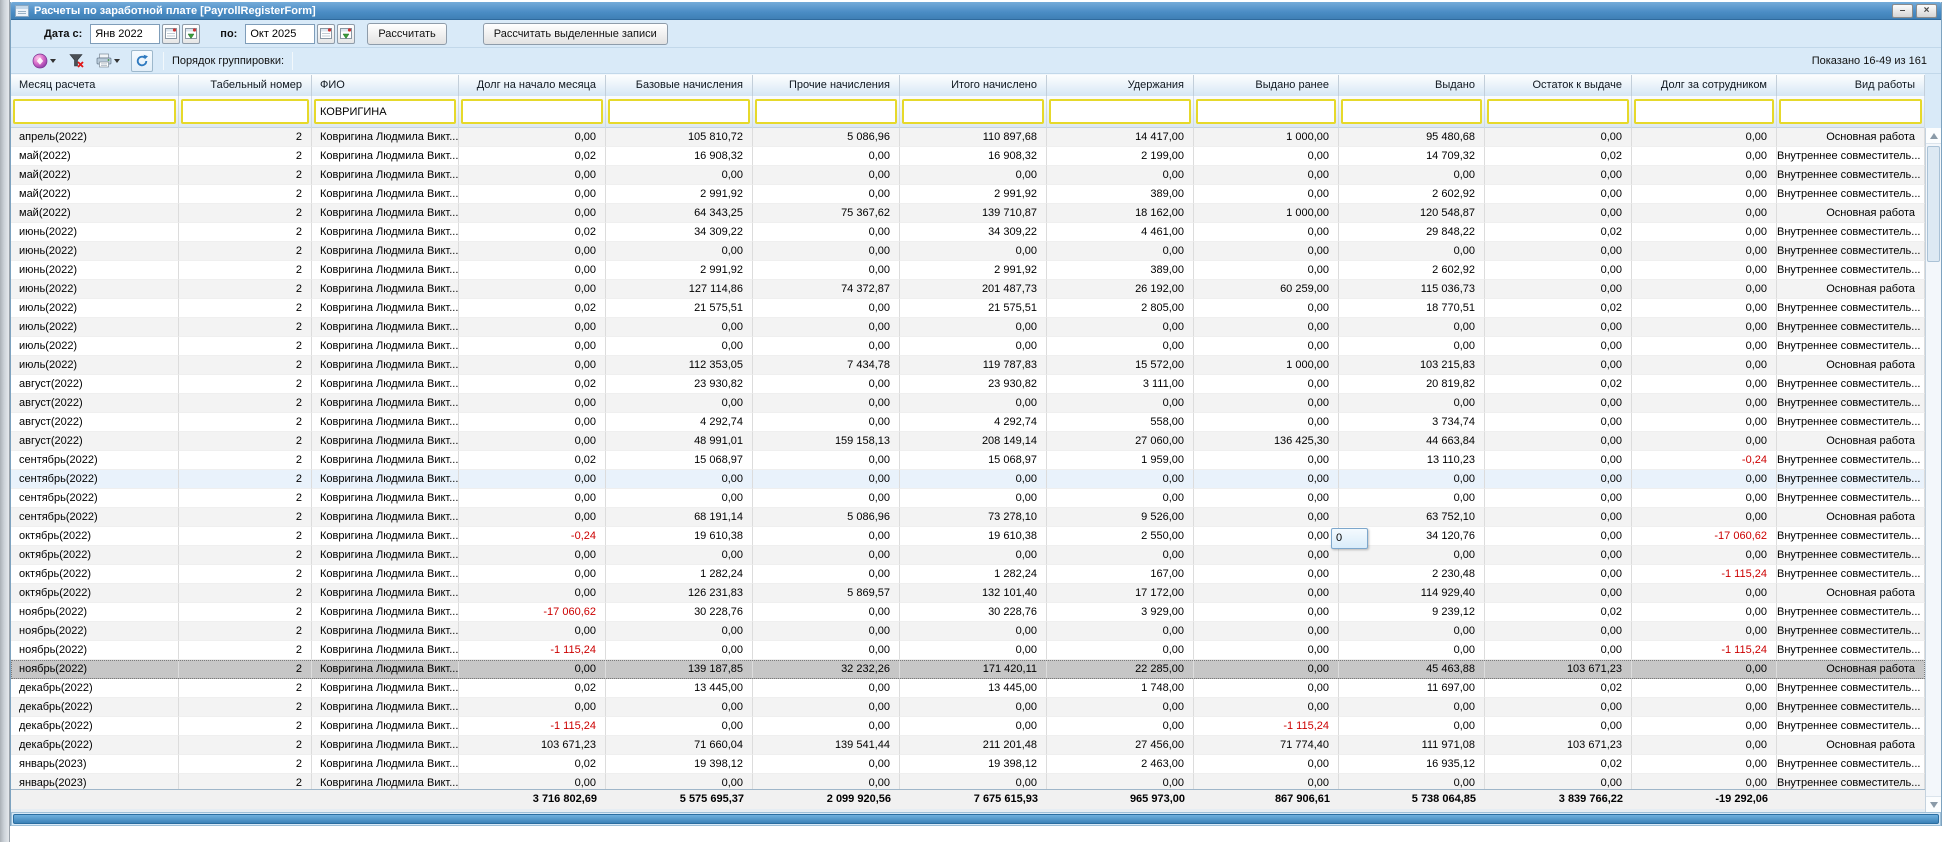 The height and width of the screenshot is (842, 1942). Describe the element at coordinates (1558, 111) in the screenshot. I see `filter-input-balance_due` at that location.